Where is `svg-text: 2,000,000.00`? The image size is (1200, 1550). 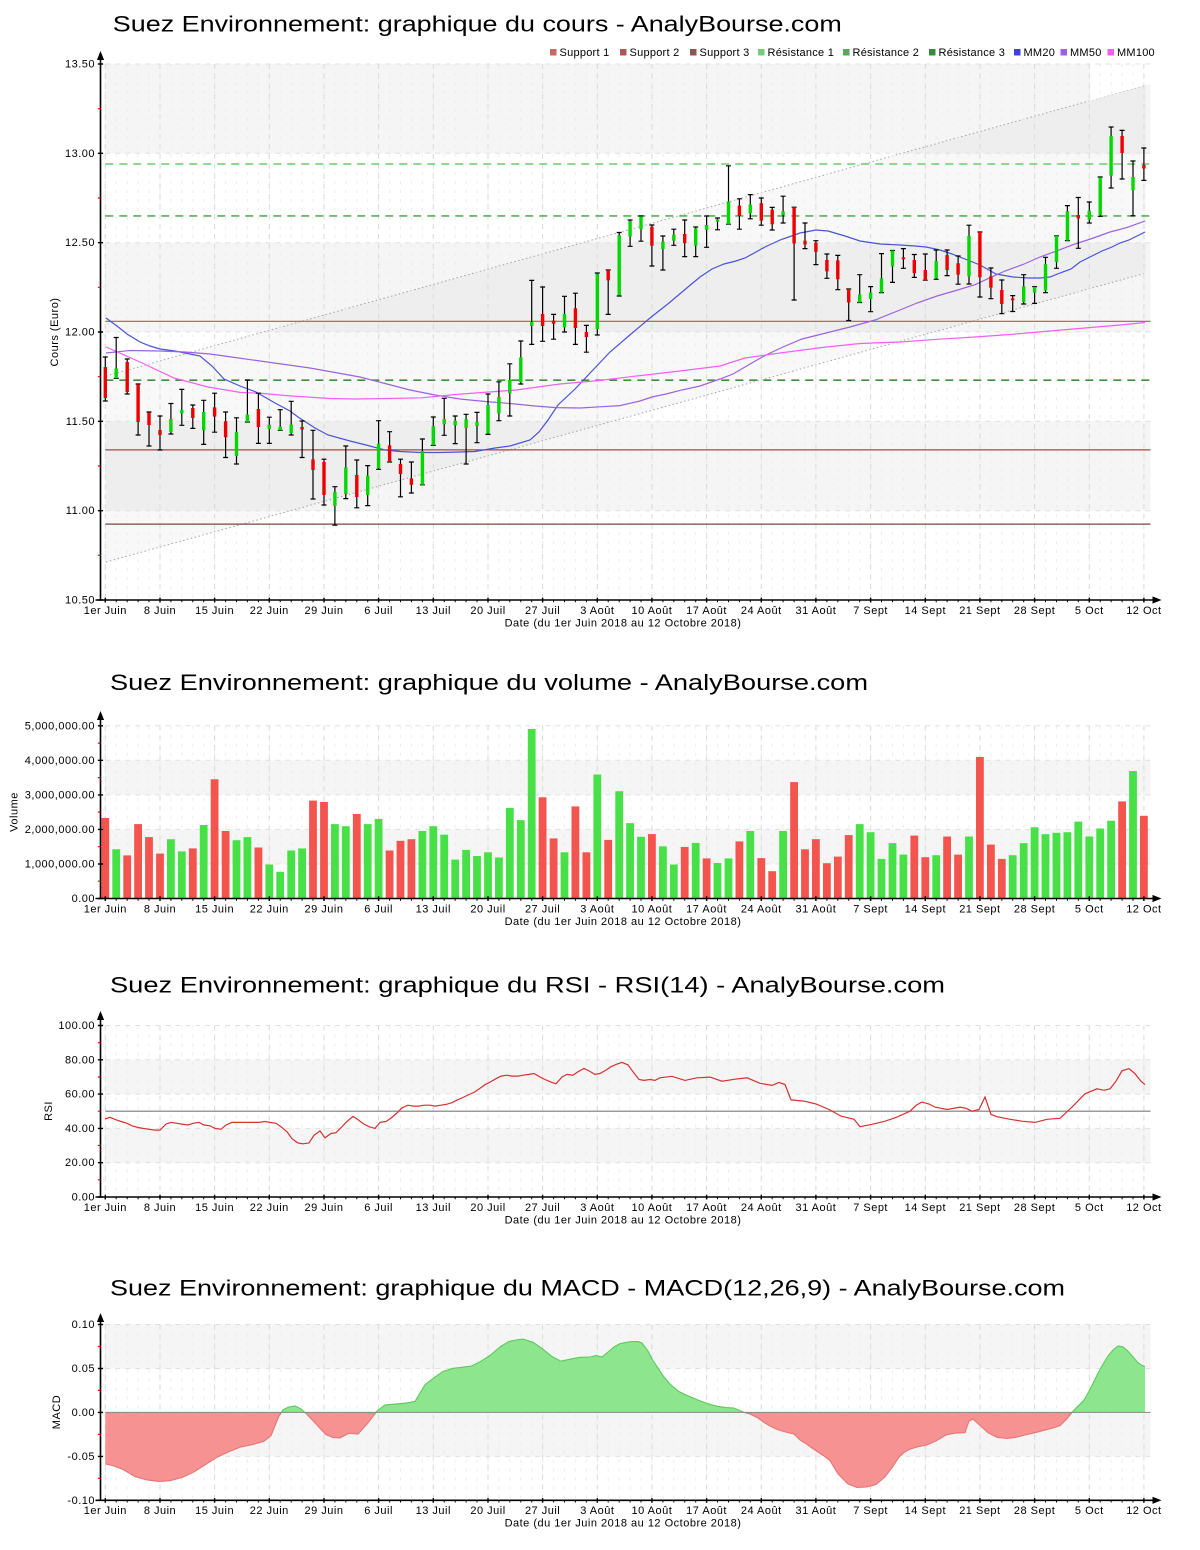
svg-text: 2,000,000.00 is located at coordinates (60, 830).